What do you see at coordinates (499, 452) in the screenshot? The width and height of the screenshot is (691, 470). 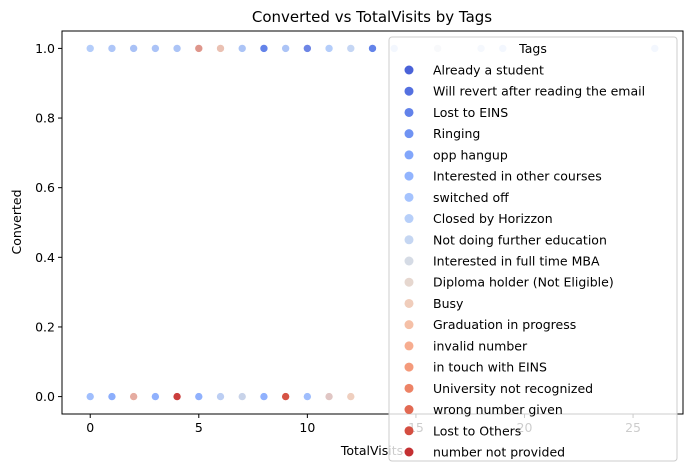 I see `legend-item-label: number not provided` at bounding box center [499, 452].